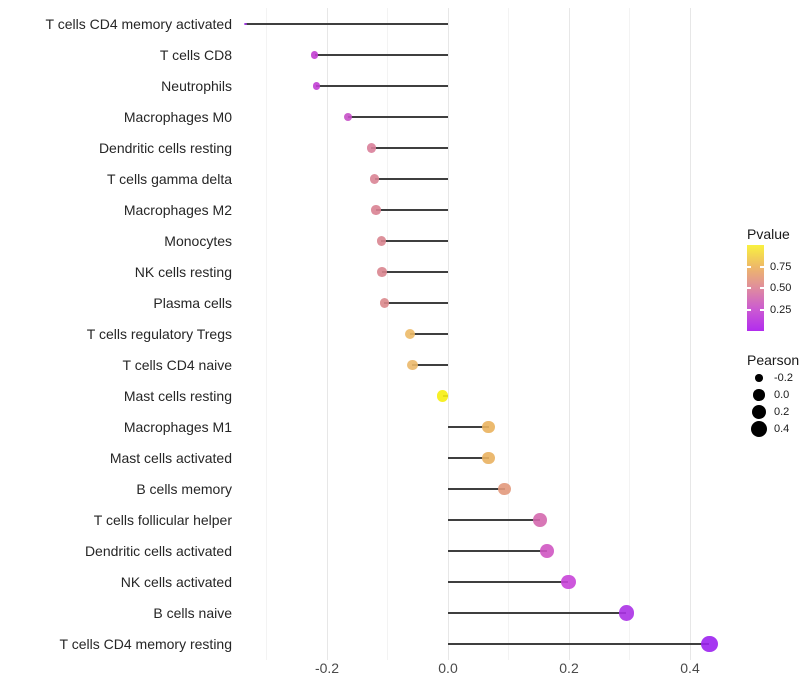  Describe the element at coordinates (165, 148) in the screenshot. I see `y-axis-label: Dendritic cells resting` at that location.